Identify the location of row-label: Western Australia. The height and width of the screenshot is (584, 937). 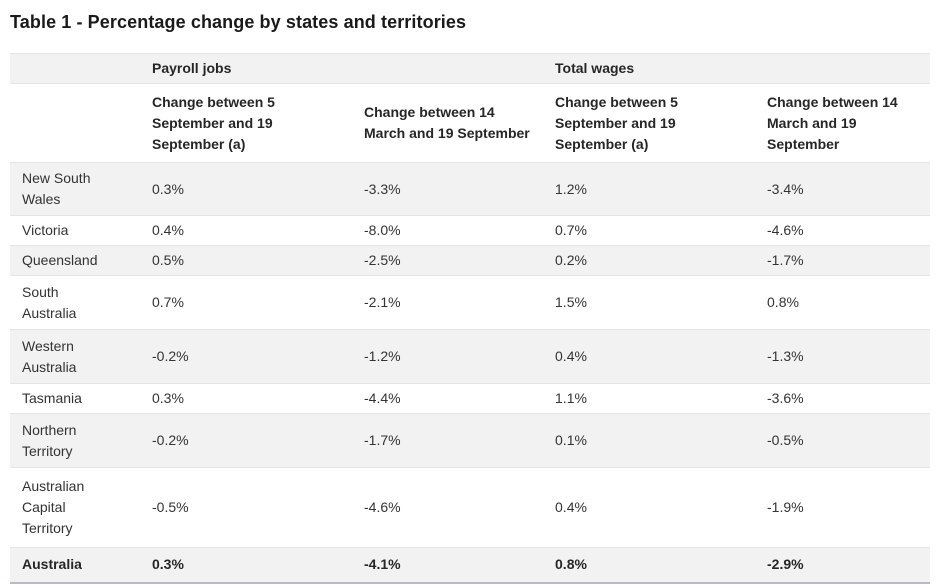
(49, 356).